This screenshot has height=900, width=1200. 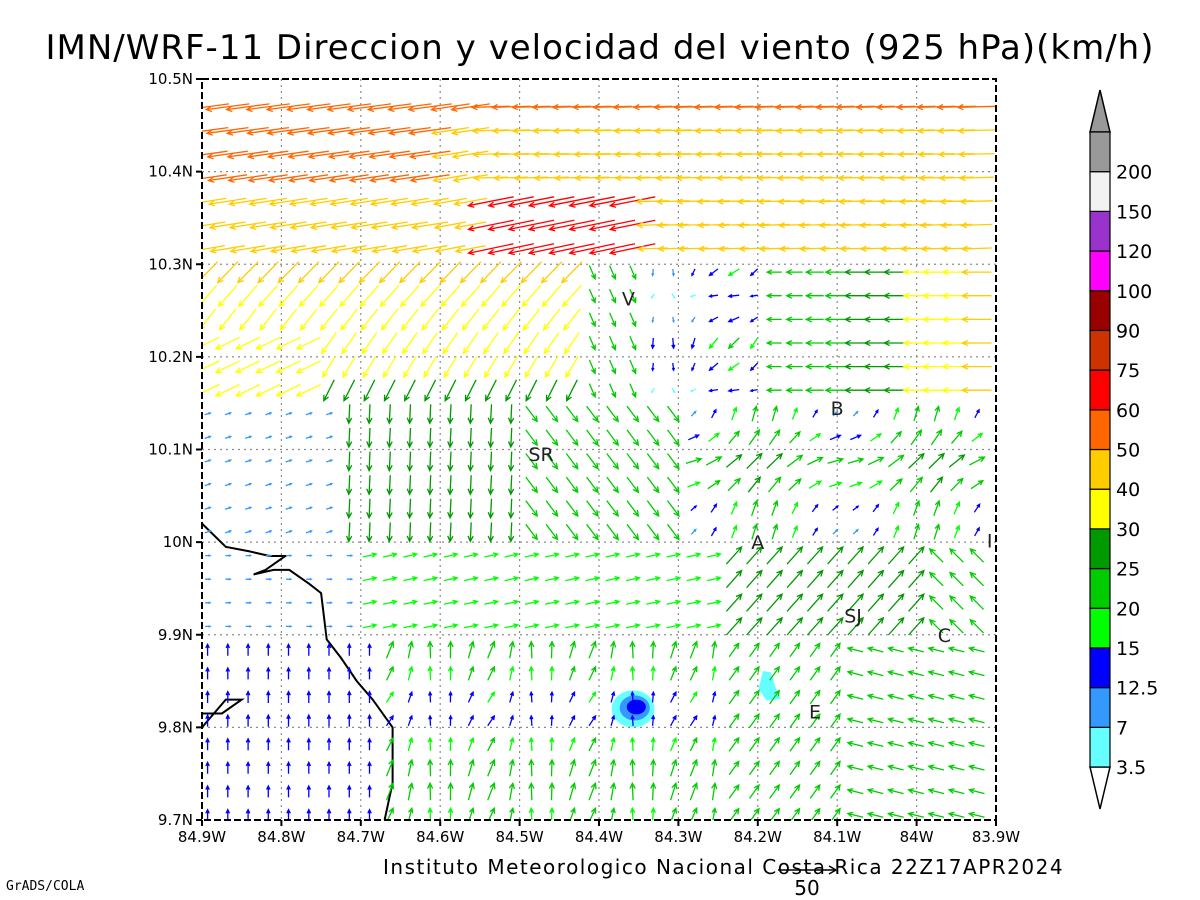 What do you see at coordinates (757, 543) in the screenshot?
I see `station-label: A` at bounding box center [757, 543].